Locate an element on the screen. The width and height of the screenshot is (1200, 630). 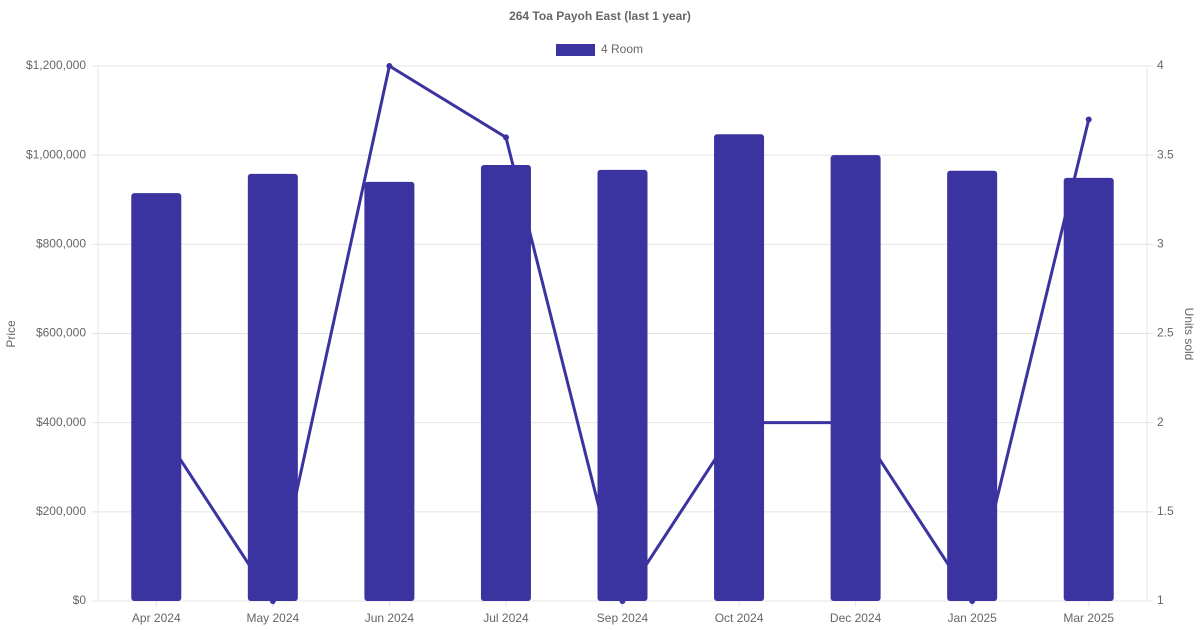
y-tick-label: $1,200,000 is located at coordinates (56, 65).